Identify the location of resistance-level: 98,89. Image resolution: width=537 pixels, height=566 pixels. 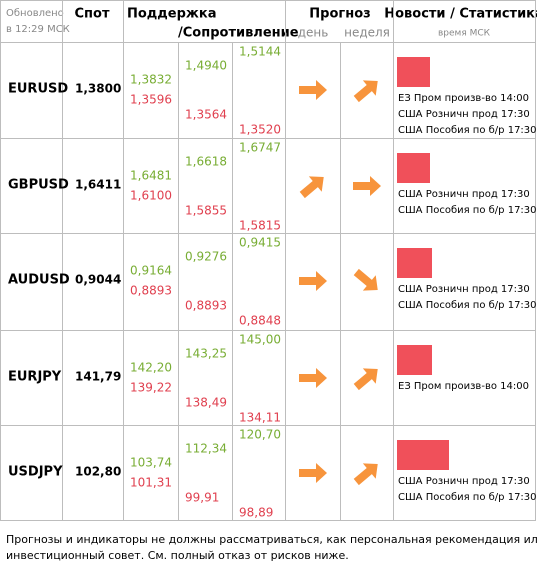
(256, 513).